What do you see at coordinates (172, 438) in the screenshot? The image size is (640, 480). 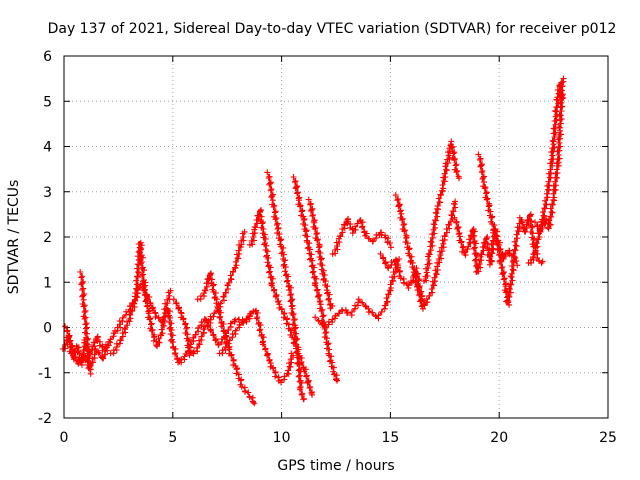 I see `x-tick-label: 5` at bounding box center [172, 438].